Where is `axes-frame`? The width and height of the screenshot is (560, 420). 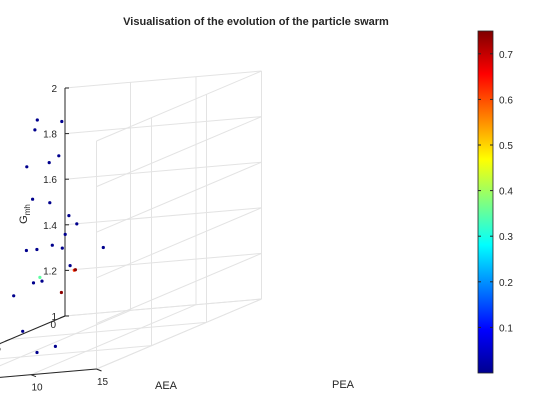
axes-frame is located at coordinates (51, 232).